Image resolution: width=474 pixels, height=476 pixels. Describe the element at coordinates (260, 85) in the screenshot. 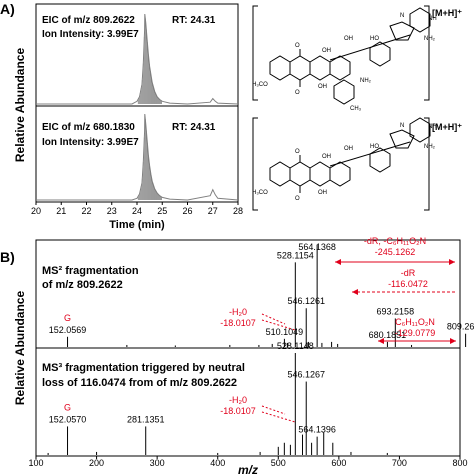

I see `top-methoxy: H₃CO` at that location.